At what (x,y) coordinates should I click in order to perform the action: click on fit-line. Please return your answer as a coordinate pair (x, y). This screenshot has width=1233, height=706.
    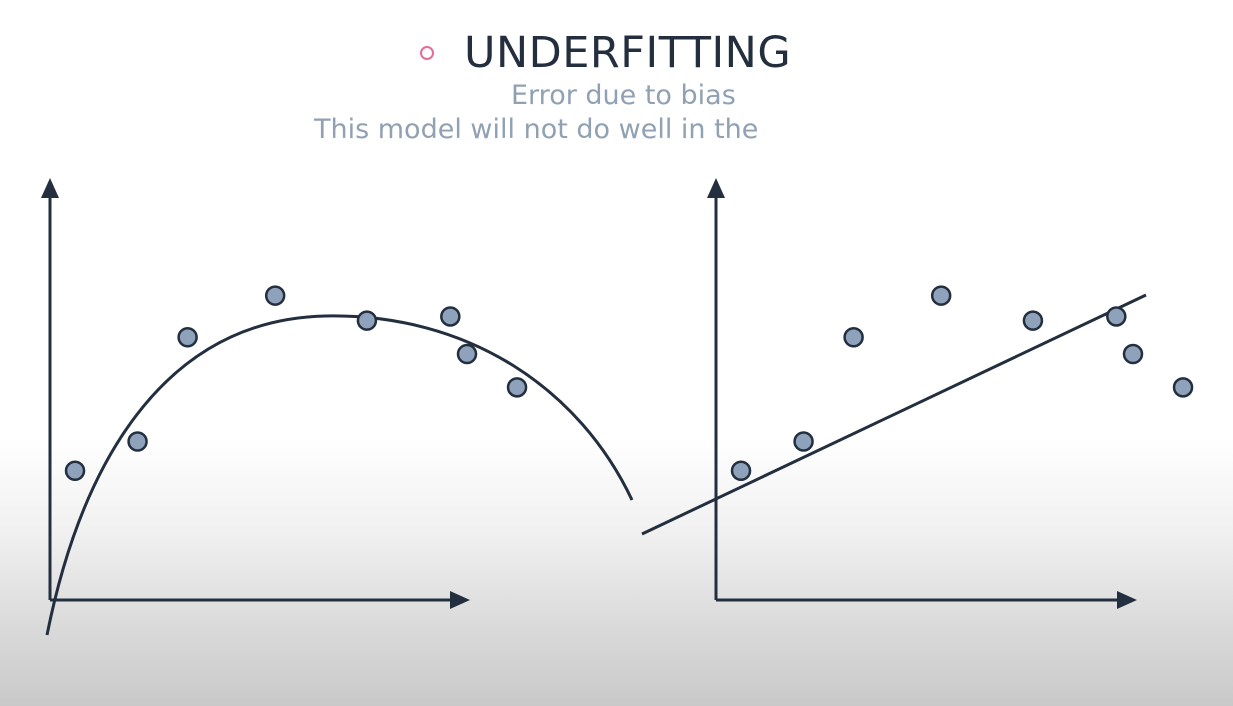
    Looking at the image, I should click on (894, 414).